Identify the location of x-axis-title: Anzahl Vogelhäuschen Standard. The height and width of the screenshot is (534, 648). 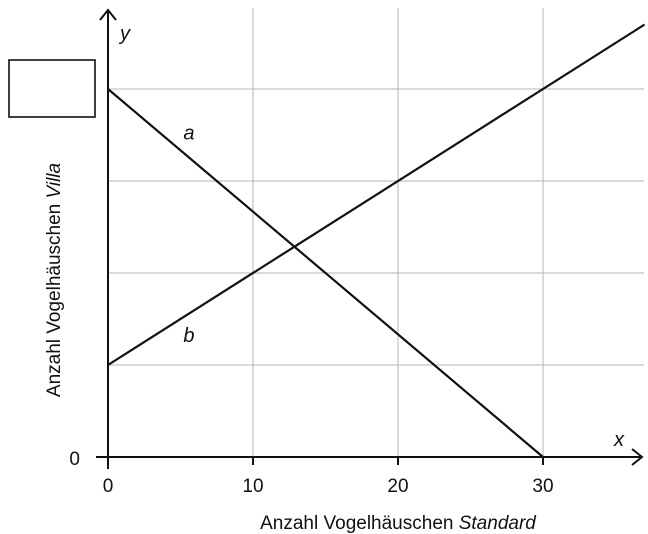
(398, 523).